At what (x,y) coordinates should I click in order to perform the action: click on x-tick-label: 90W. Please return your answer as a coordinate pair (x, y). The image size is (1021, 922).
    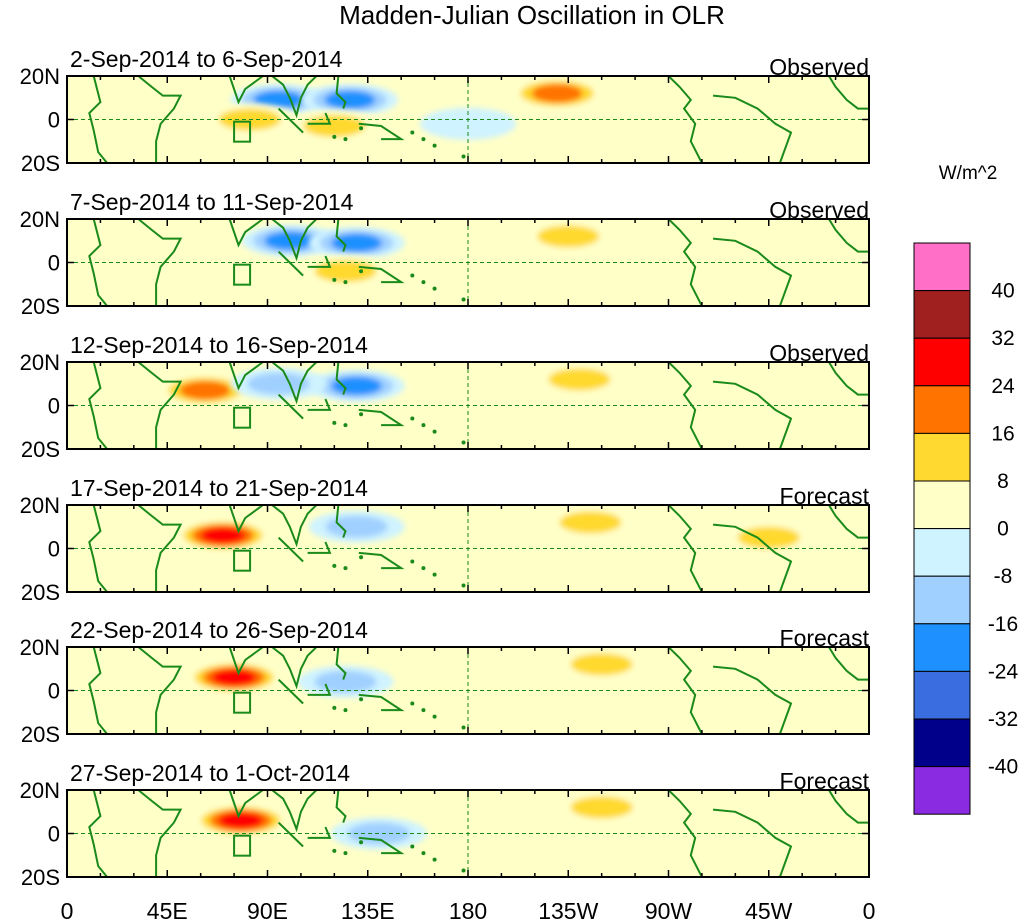
    Looking at the image, I should click on (669, 910).